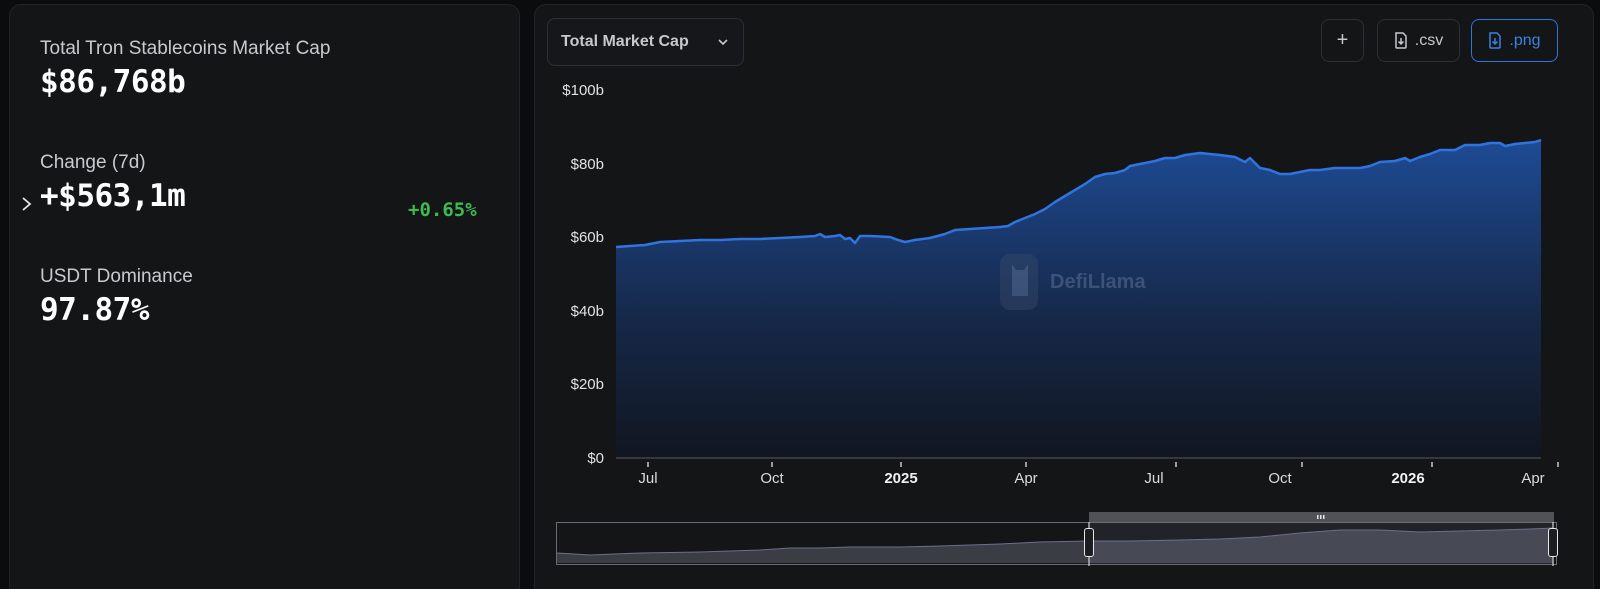 This screenshot has height=589, width=1600. I want to click on change-7d-stat: Change (7d) +$563,1m, so click(113, 183).